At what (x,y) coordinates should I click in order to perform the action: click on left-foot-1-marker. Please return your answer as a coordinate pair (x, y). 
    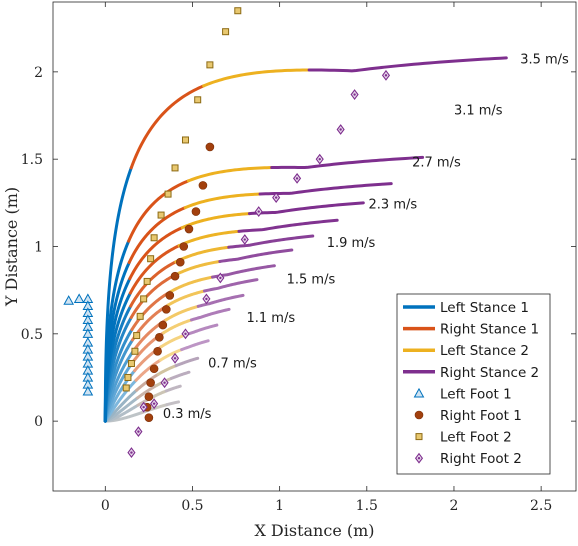
    Looking at the image, I should click on (79, 298).